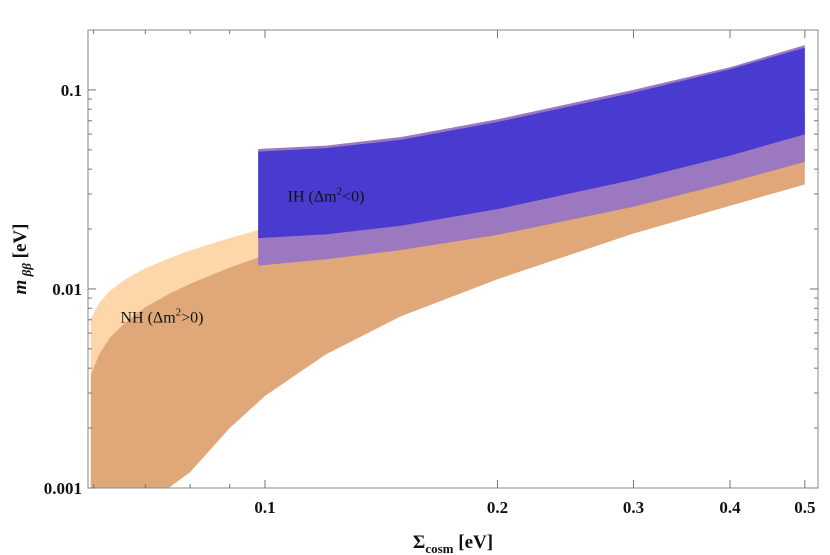 The height and width of the screenshot is (555, 830). Describe the element at coordinates (264, 507) in the screenshot. I see `x-tick-label: 0.1` at that location.